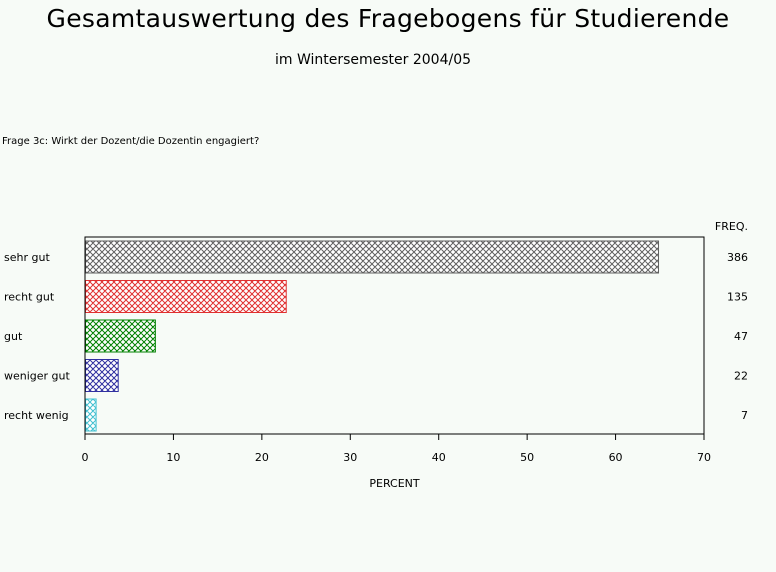 This screenshot has width=776, height=572. Describe the element at coordinates (527, 457) in the screenshot. I see `x-tick-label: 50` at that location.